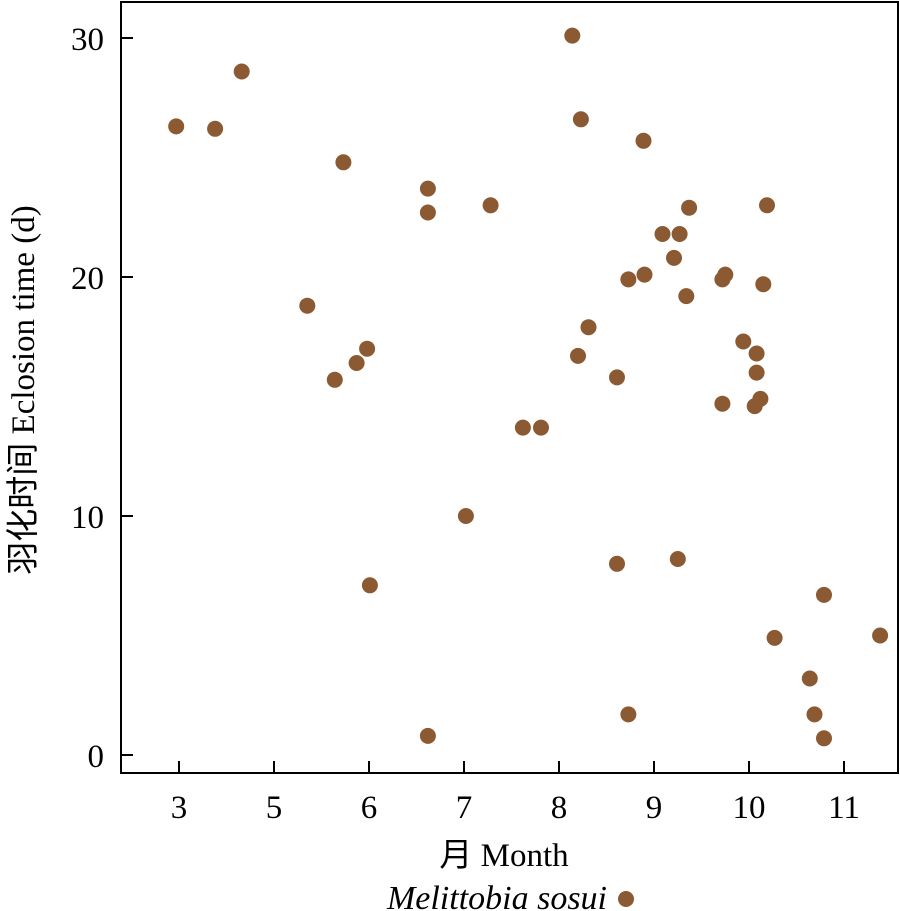  I want to click on y-tick-label: 30, so click(87, 40).